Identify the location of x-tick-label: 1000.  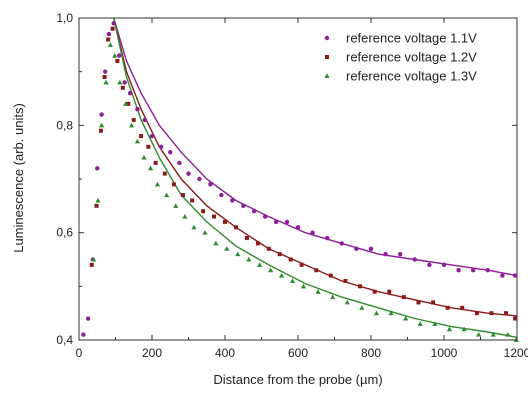
(444, 353).